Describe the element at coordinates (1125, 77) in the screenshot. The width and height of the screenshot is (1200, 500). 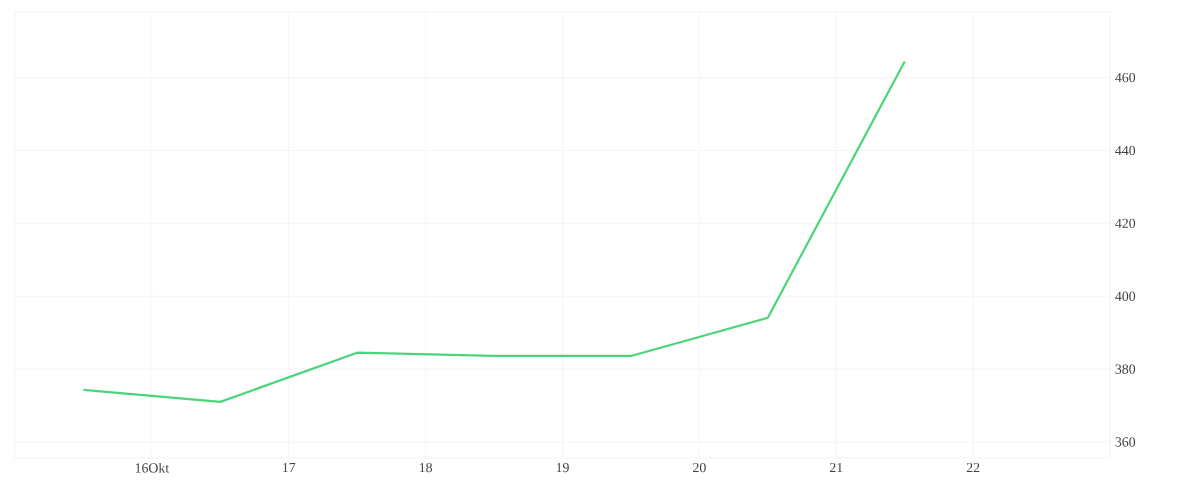
I see `y-tick-label: 460` at that location.